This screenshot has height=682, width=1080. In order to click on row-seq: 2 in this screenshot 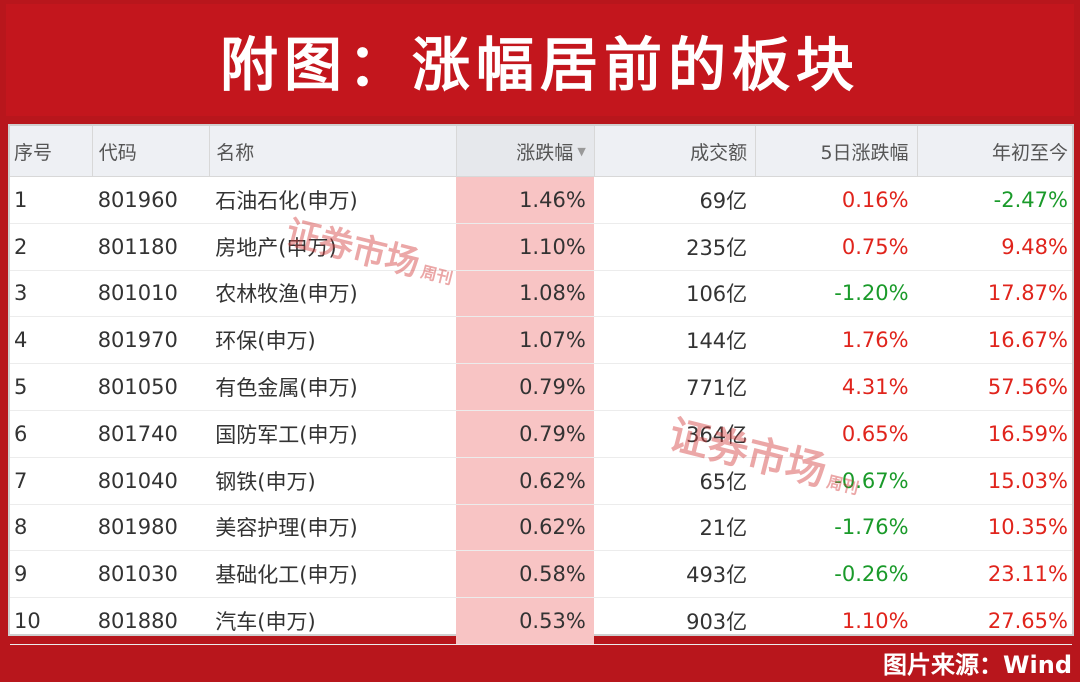, I will do `click(21, 246)`.